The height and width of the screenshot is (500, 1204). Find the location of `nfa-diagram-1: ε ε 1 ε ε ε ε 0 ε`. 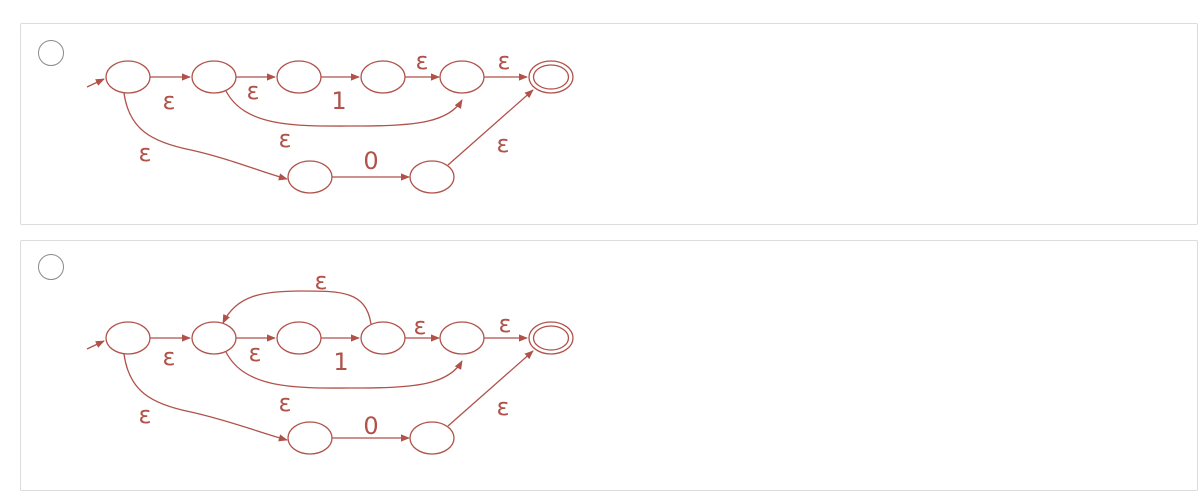

nfa-diagram-1: ε ε 1 ε ε ε ε 0 ε is located at coordinates (330, 120).